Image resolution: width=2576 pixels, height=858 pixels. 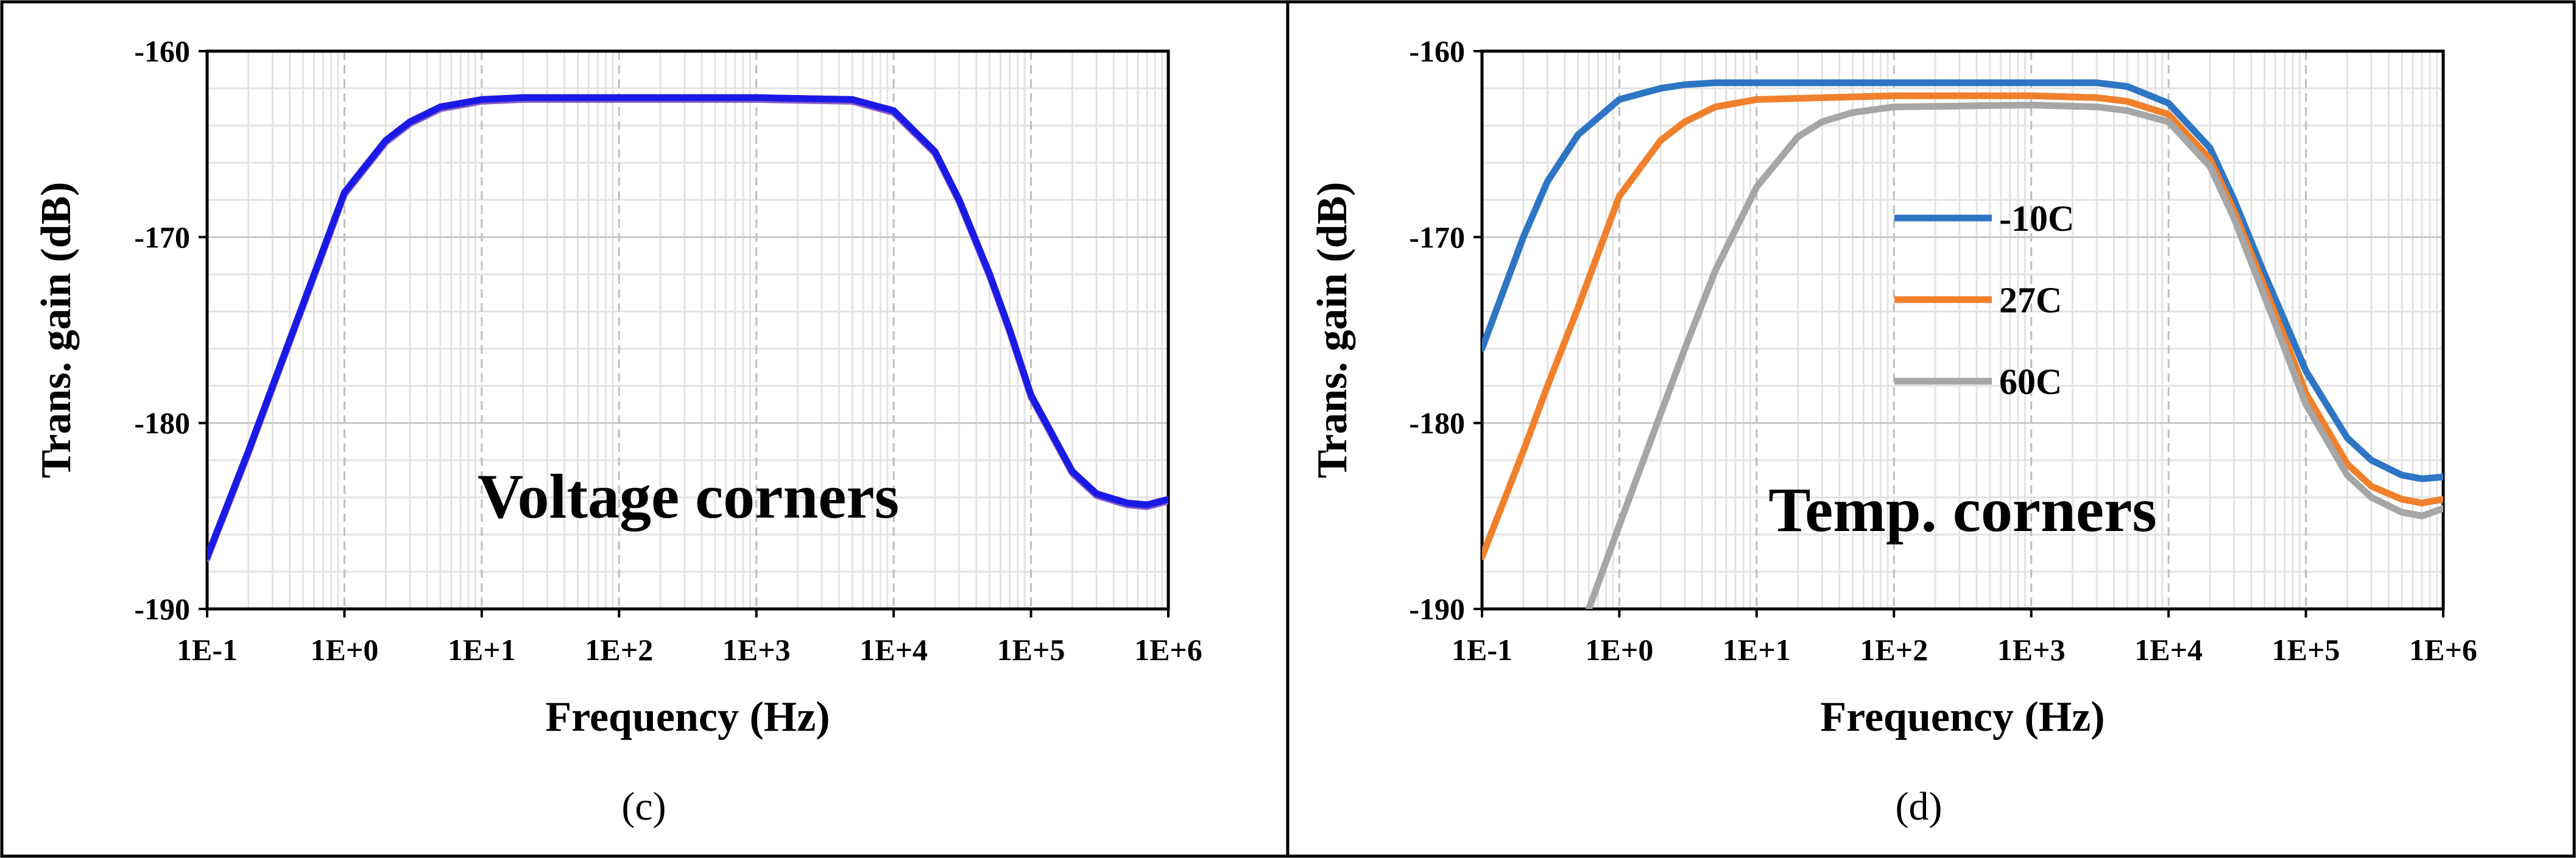 What do you see at coordinates (1919, 806) in the screenshot?
I see `panel-label: (d)` at bounding box center [1919, 806].